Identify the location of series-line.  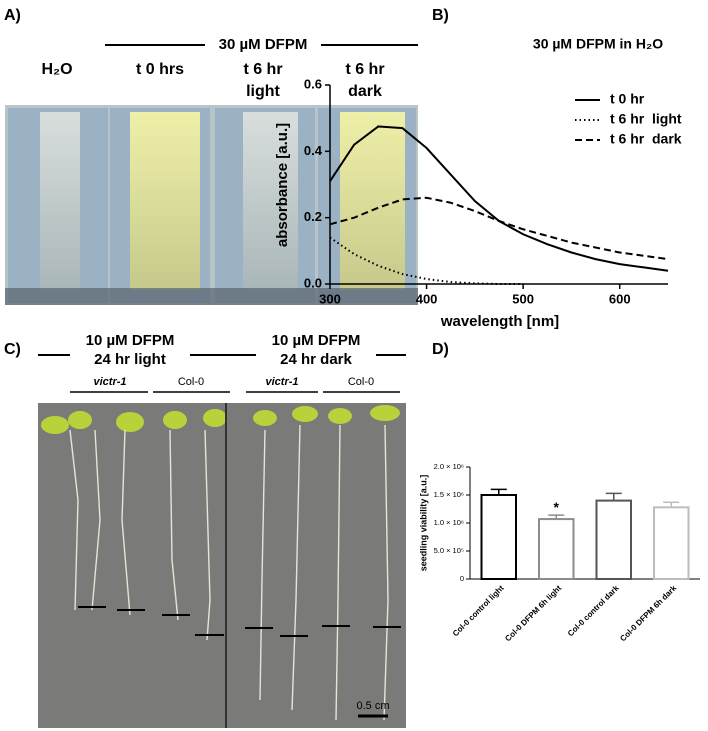
(499, 228).